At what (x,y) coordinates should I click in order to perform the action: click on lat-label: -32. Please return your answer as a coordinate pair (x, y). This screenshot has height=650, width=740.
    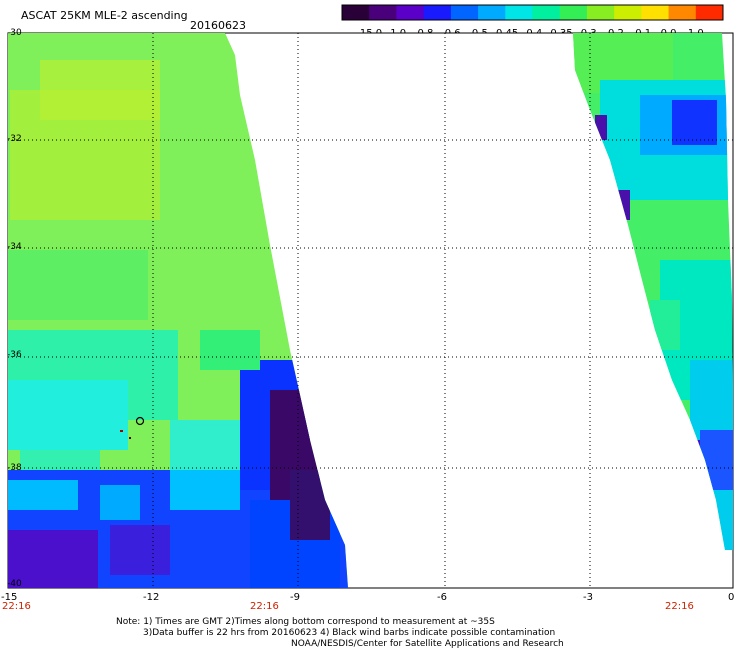
    Looking at the image, I should click on (14, 139).